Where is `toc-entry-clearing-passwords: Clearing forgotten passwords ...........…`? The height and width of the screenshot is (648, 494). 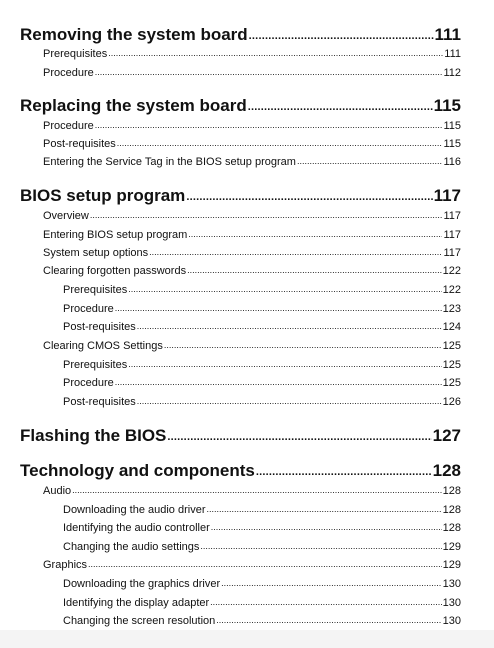
toc-entry-clearing-passwords: Clearing forgotten passwords ...........… is located at coordinates (252, 269).